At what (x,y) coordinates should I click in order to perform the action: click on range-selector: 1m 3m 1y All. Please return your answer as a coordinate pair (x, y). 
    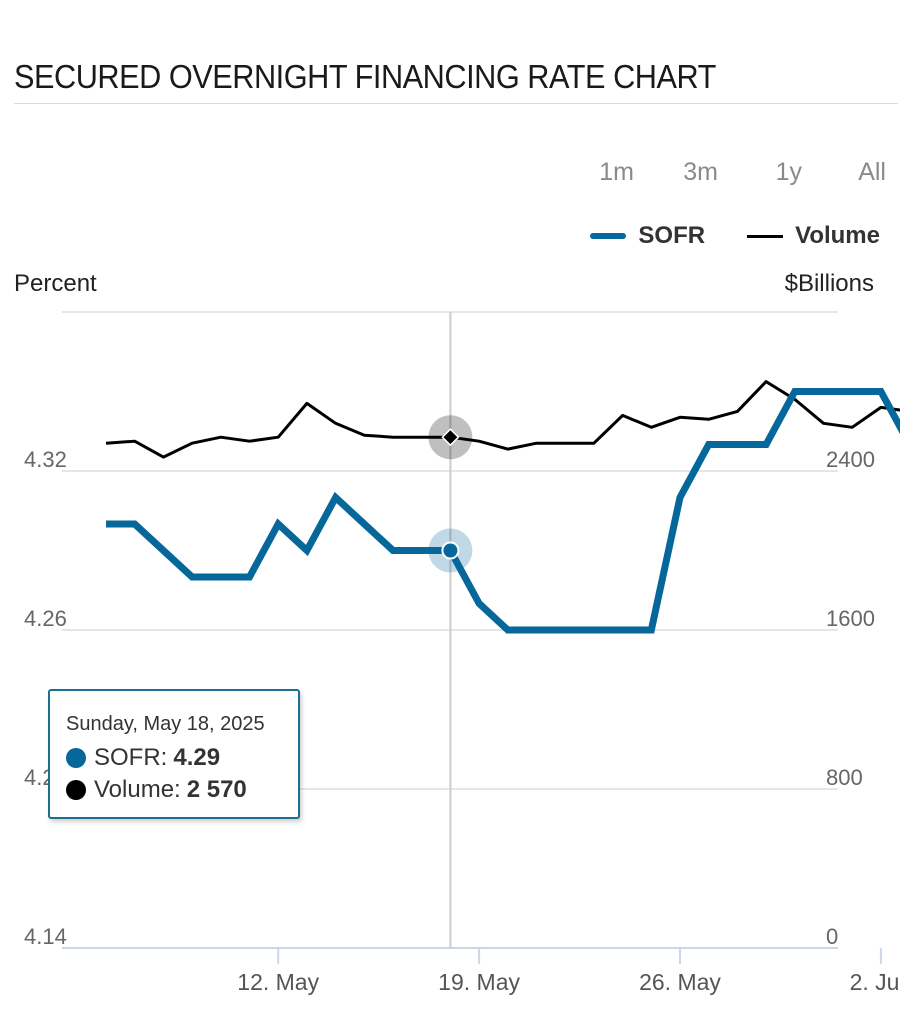
    Looking at the image, I should click on (718, 172).